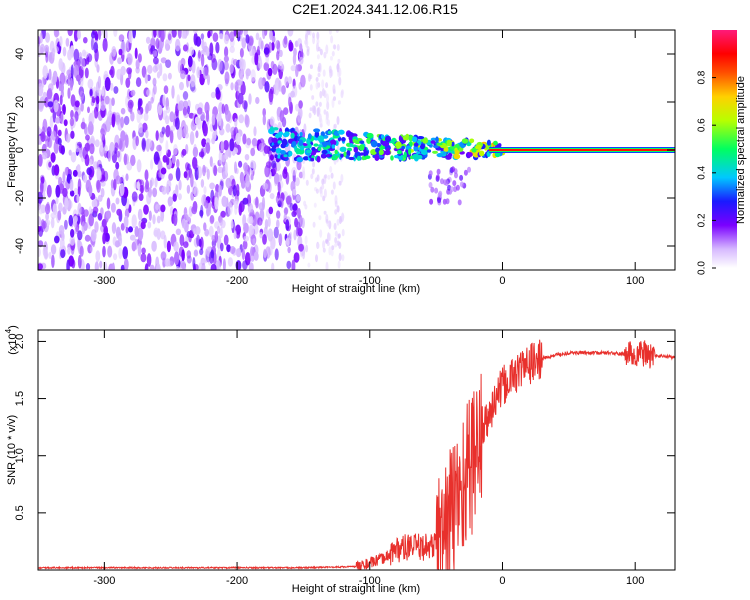 The height and width of the screenshot is (600, 750). I want to click on x-tick-label: 0, so click(502, 581).